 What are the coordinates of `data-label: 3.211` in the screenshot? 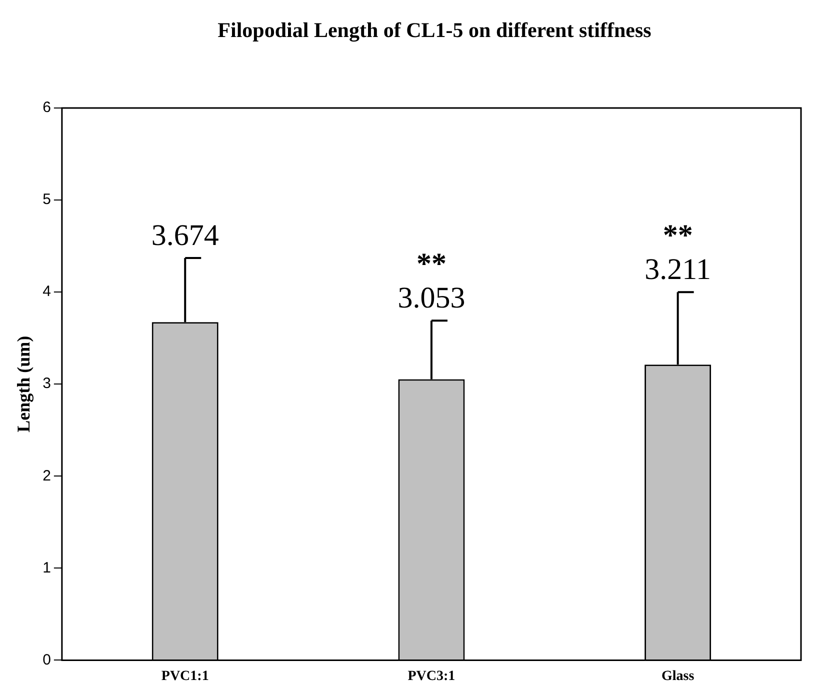 It's located at (678, 269).